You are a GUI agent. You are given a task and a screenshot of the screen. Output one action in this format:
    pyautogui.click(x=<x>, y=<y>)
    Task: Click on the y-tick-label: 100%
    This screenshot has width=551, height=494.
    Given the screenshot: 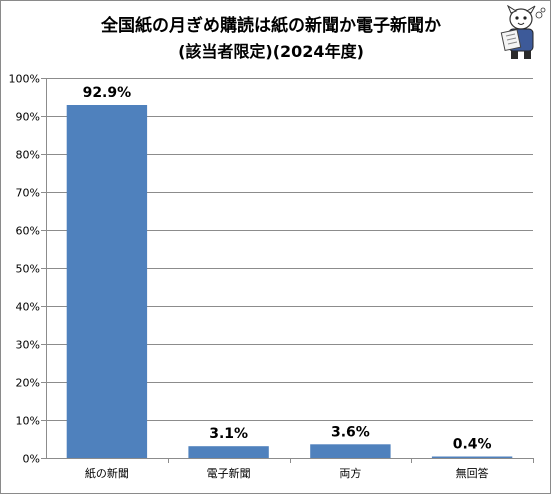 What is the action you would take?
    pyautogui.click(x=24, y=79)
    